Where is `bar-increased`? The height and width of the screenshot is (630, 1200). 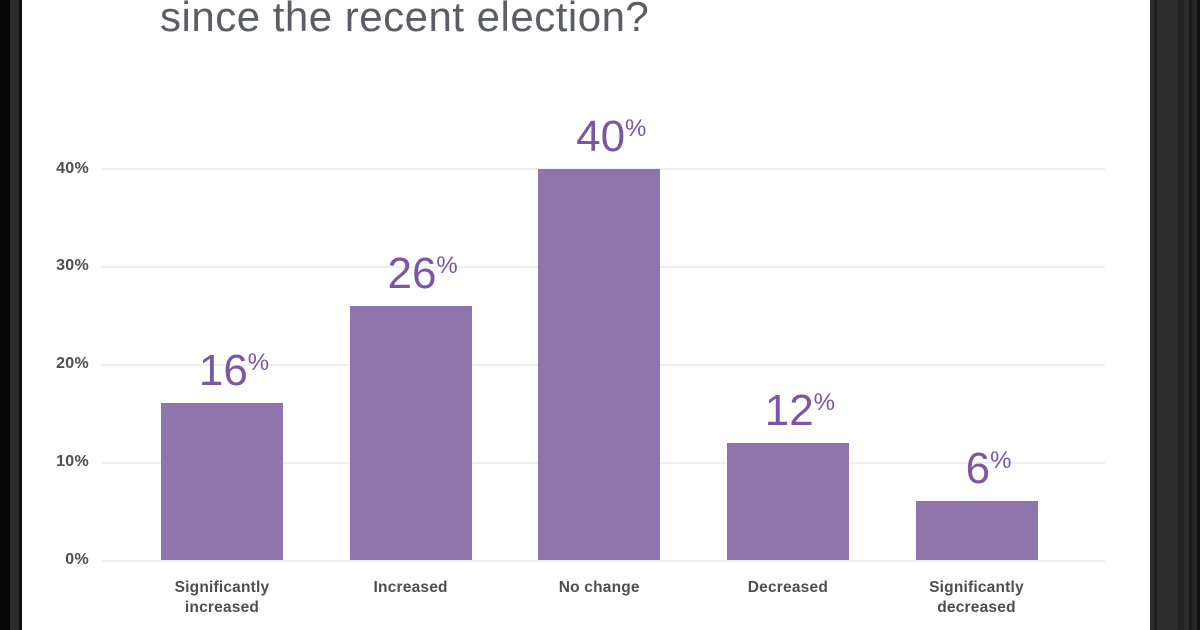 bar-increased is located at coordinates (410, 432).